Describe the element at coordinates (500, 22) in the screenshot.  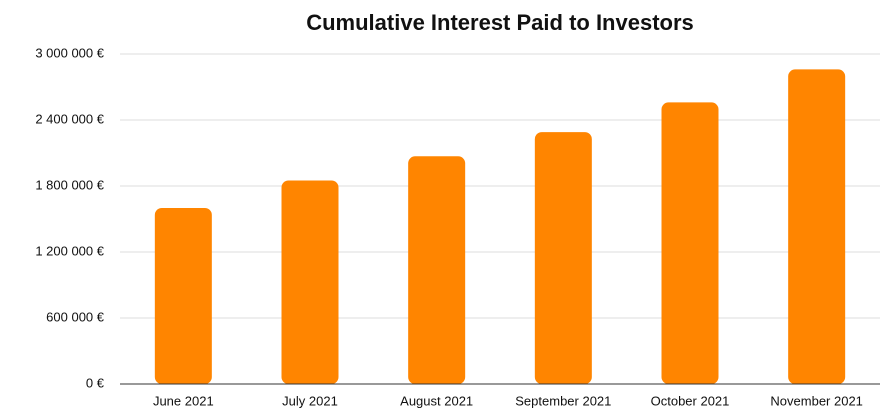
I see `chart-title: Cumulative Interest Paid to Investors` at that location.